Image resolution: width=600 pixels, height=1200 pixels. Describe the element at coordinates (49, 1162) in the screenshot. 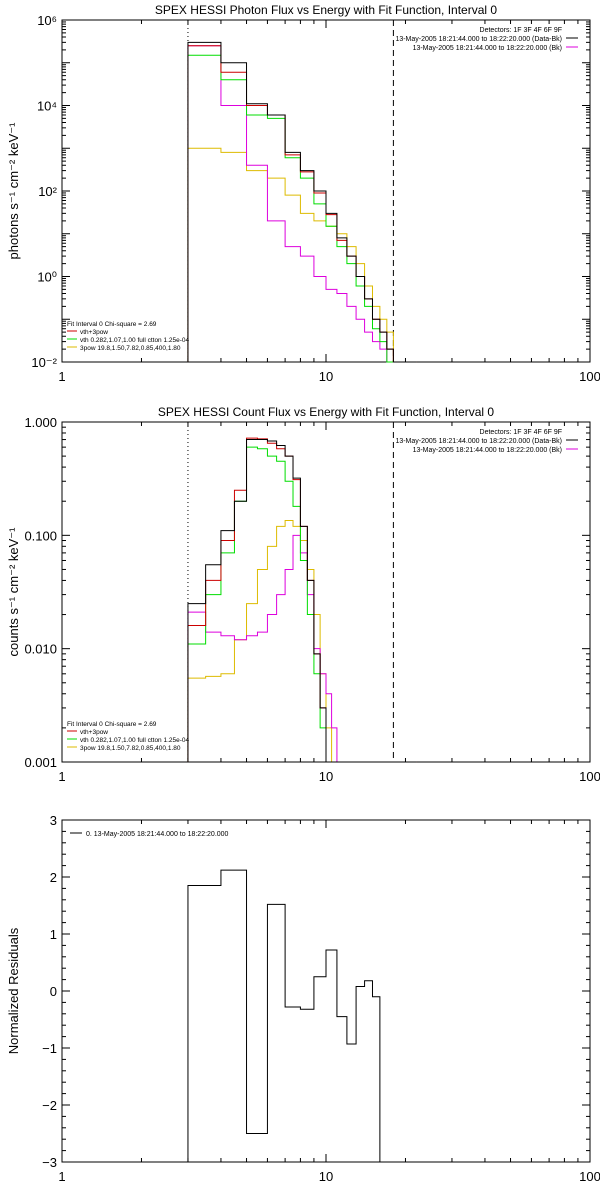

I see `y-tick-label: −3` at that location.